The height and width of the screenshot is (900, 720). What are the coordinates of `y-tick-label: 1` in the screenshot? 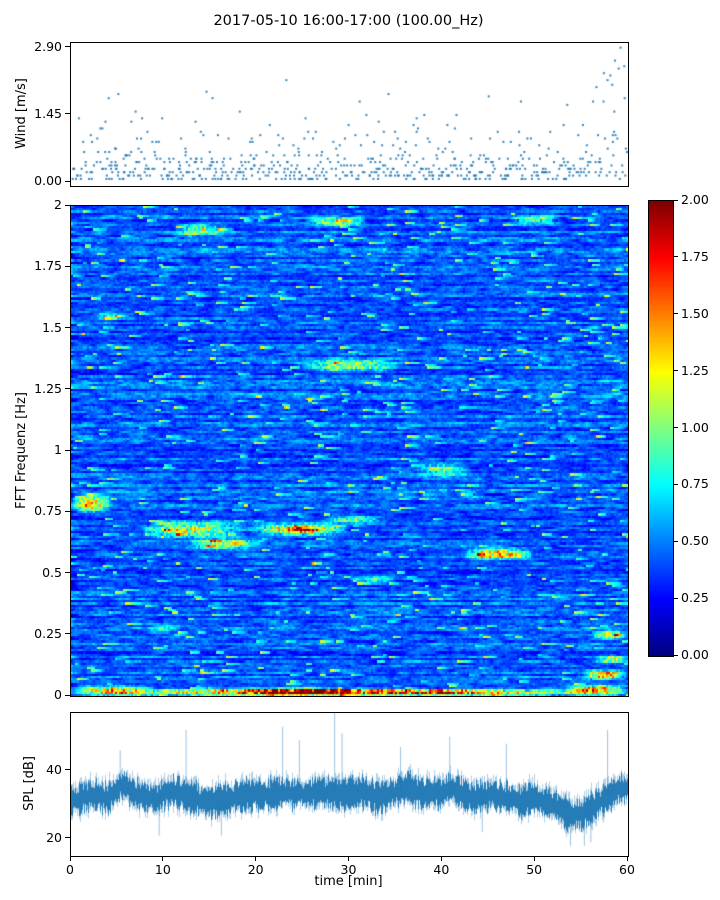 It's located at (58, 449).